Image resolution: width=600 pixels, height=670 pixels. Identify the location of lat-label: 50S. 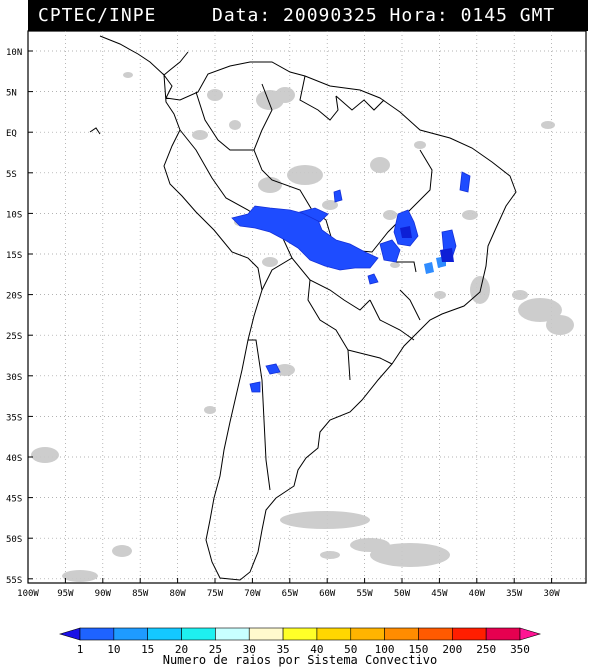
(14, 540).